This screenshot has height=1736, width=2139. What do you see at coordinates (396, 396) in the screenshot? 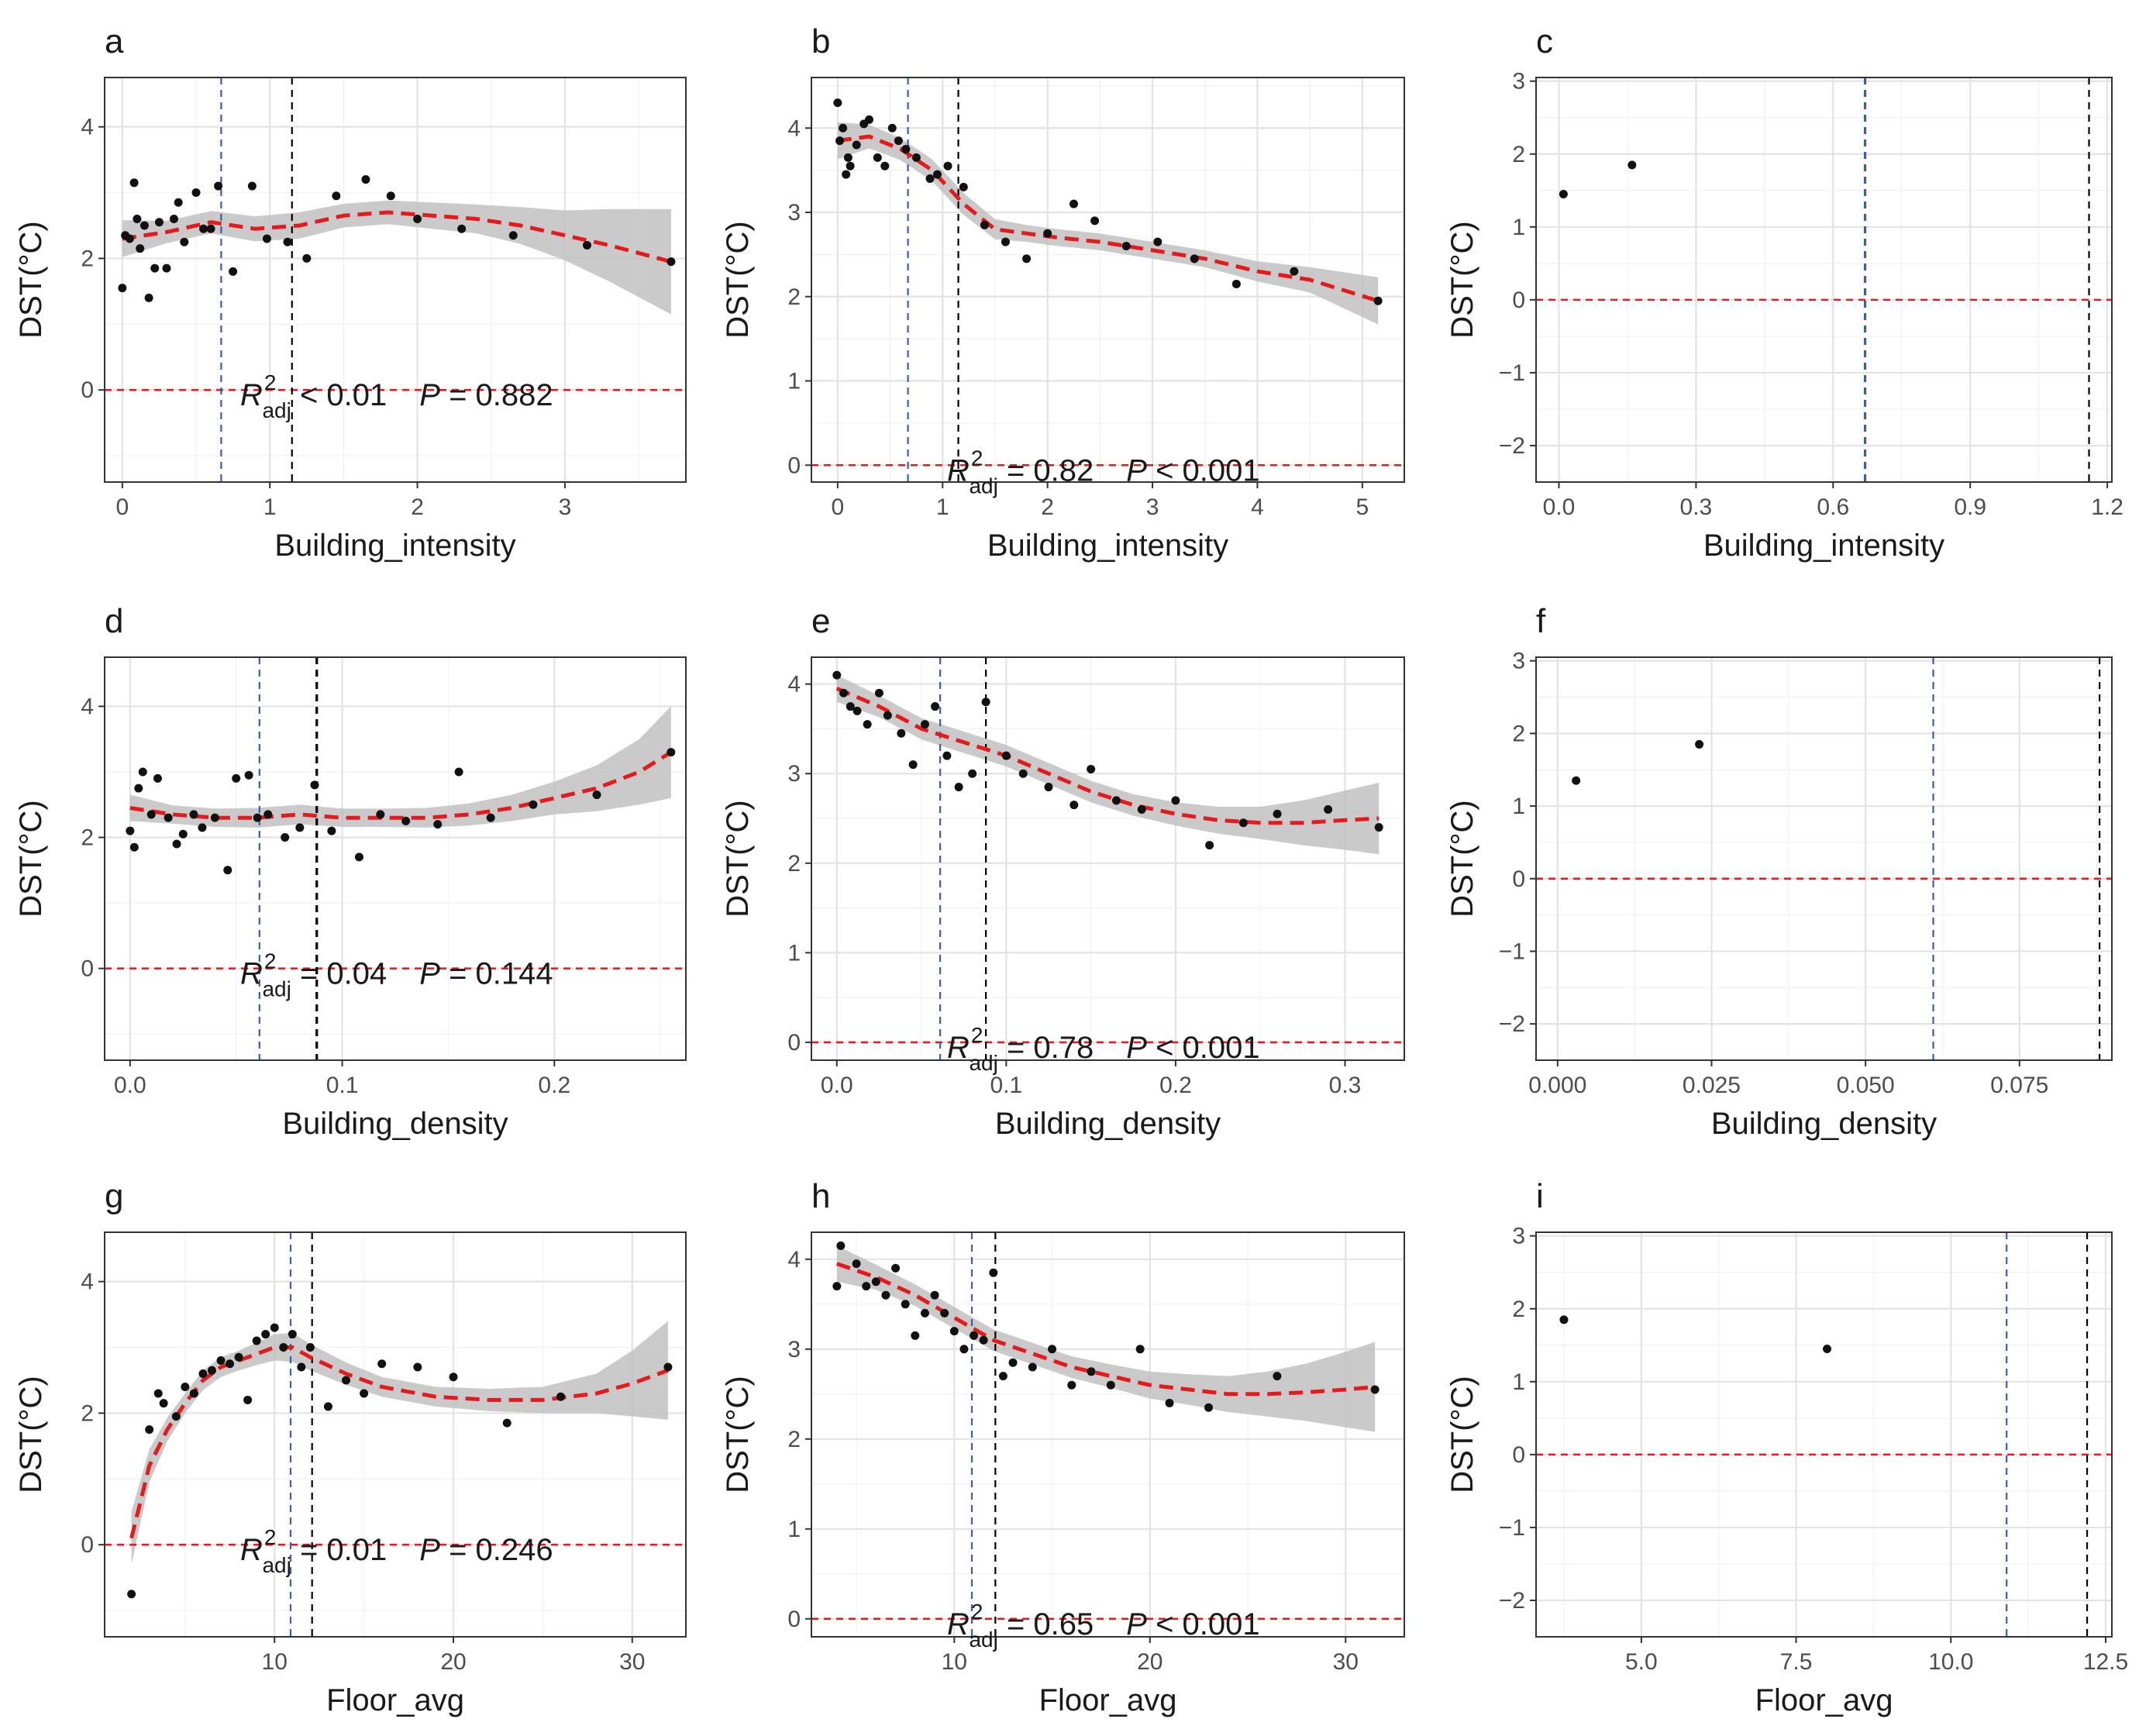
I see `panel-a-stat-annotation: R2 adj < 0.01 P = 0.882` at bounding box center [396, 396].